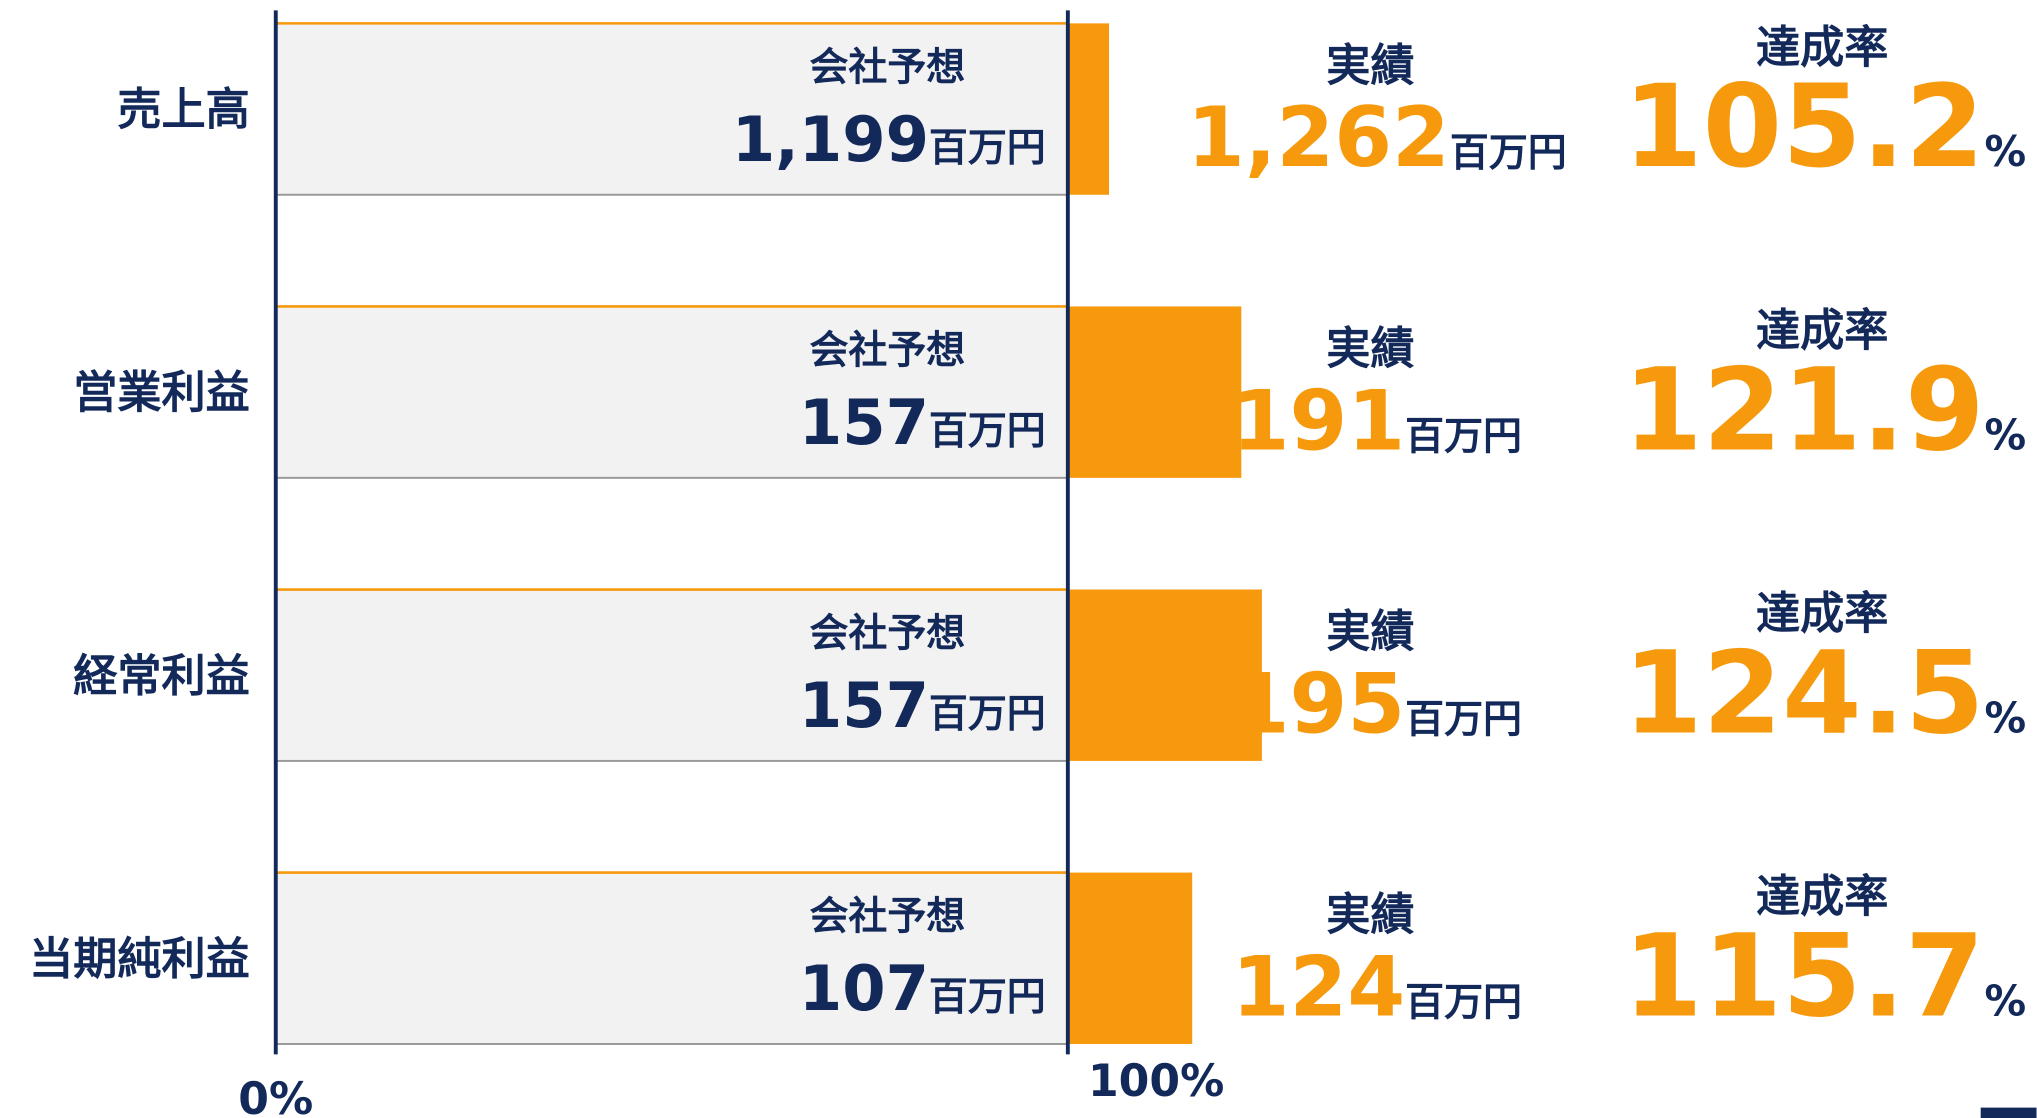 Image resolution: width=2037 pixels, height=1118 pixels. What do you see at coordinates (275, 1096) in the screenshot?
I see `x-tick-label: 0%` at bounding box center [275, 1096].